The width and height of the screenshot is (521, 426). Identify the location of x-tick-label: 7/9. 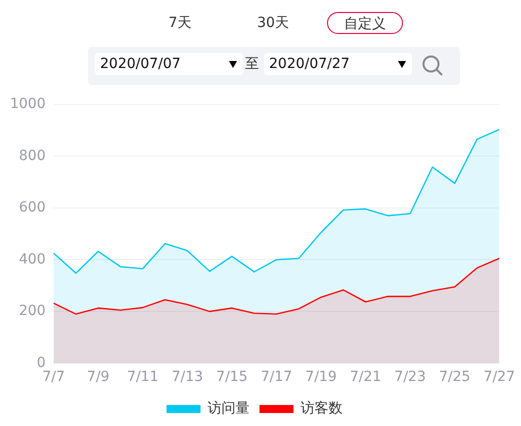
(98, 377).